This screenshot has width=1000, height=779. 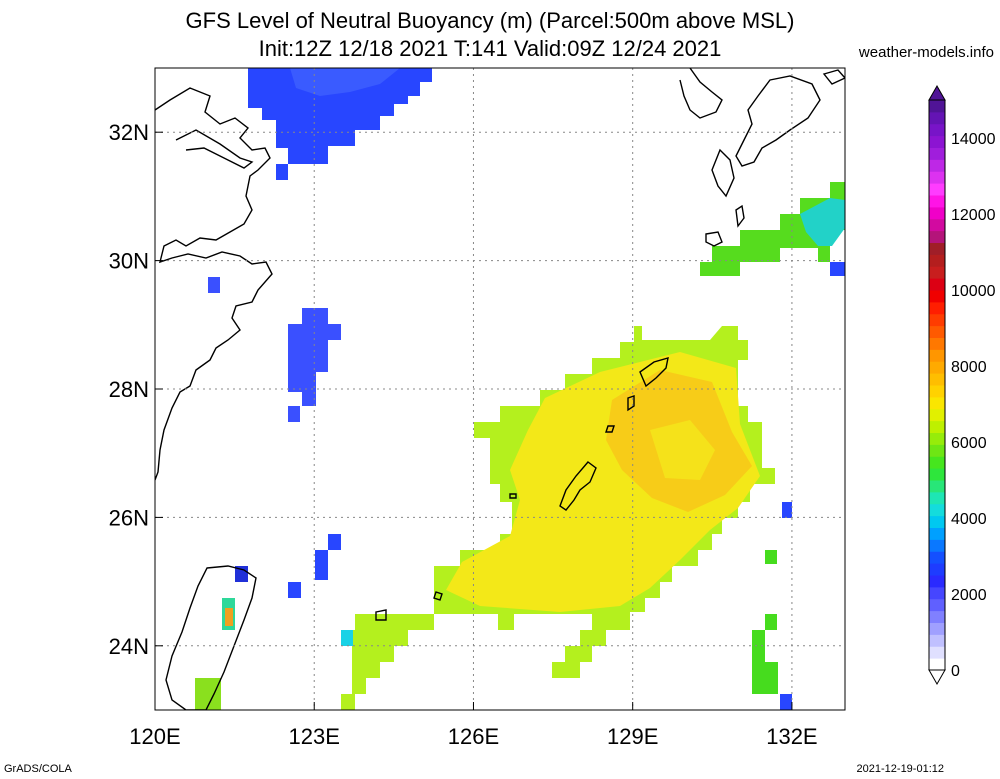 I want to click on korea-coastline, so click(x=701, y=93).